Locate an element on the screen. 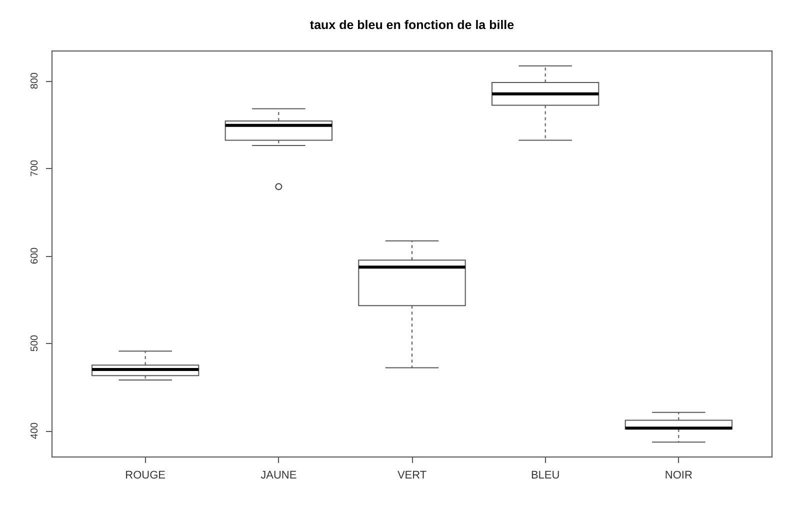 This screenshot has height=522, width=800. y-tick-label: 700 is located at coordinates (35, 168).